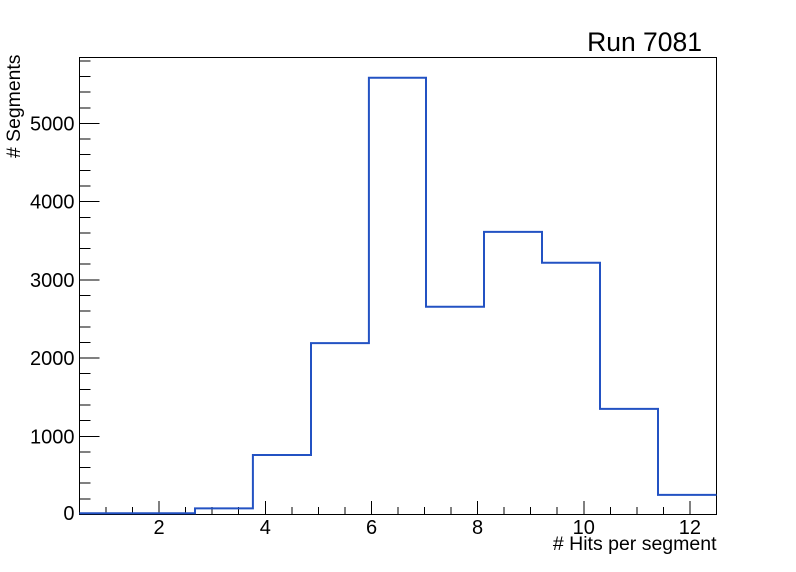  What do you see at coordinates (52, 281) in the screenshot?
I see `svg-text: 3000` at bounding box center [52, 281].